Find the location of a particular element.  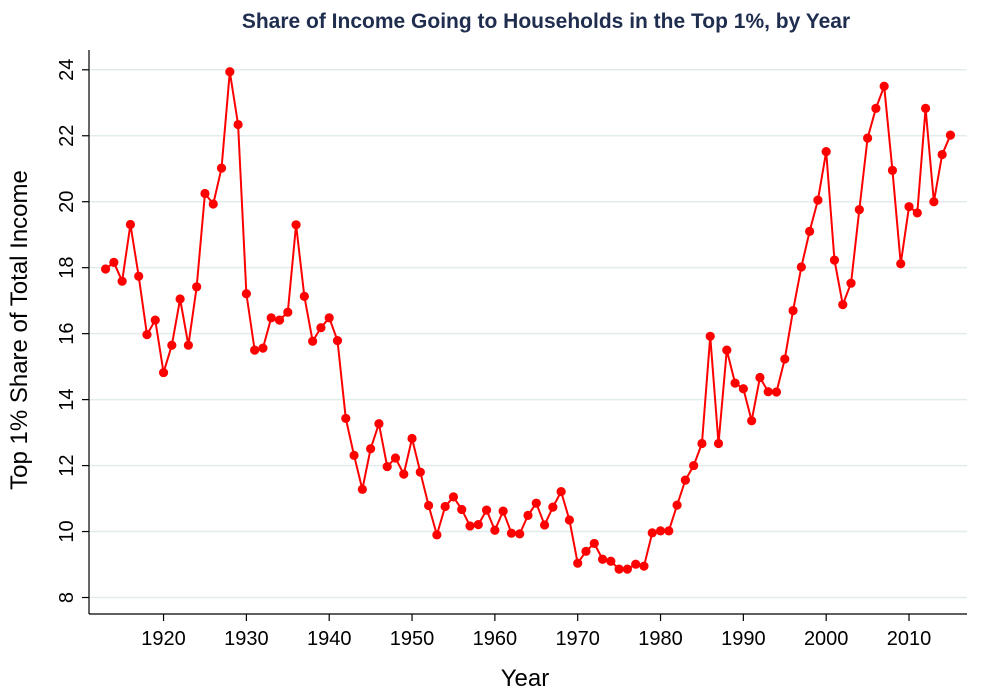

x-tick-label: 1930 is located at coordinates (246, 639).